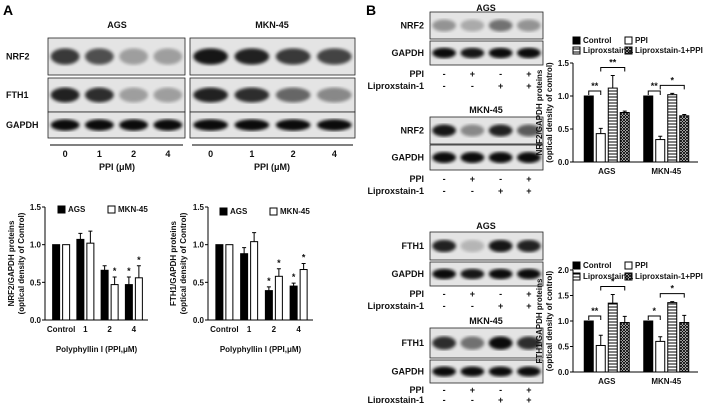  Describe the element at coordinates (272, 56) in the screenshot. I see `blot-nrf2-mkn45` at that location.